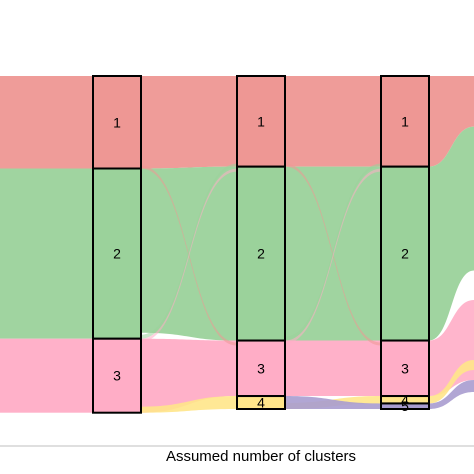 This screenshot has height=474, width=474. Describe the element at coordinates (451, 394) in the screenshot. I see `flow-right-c5` at that location.